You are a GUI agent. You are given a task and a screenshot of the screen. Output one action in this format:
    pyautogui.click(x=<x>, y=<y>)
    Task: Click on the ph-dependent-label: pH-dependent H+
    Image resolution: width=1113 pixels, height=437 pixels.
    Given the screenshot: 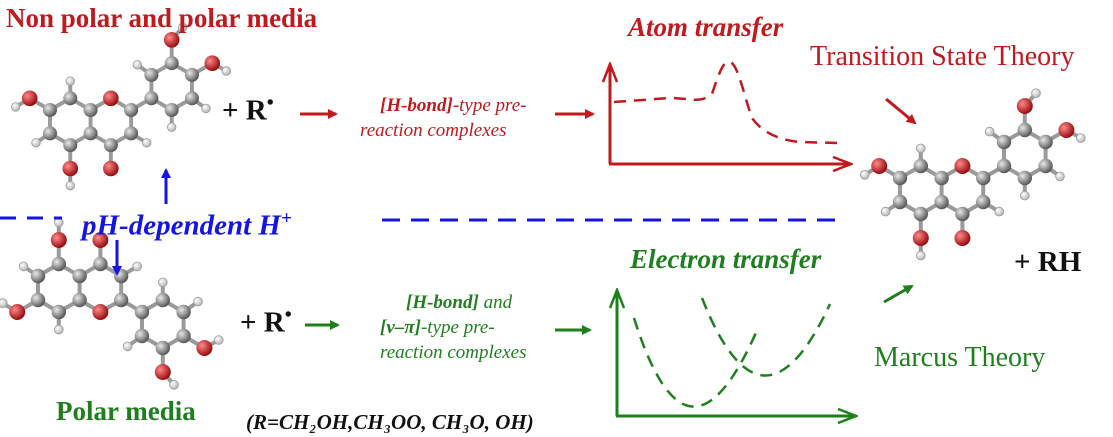 What is the action you would take?
    pyautogui.click(x=187, y=225)
    